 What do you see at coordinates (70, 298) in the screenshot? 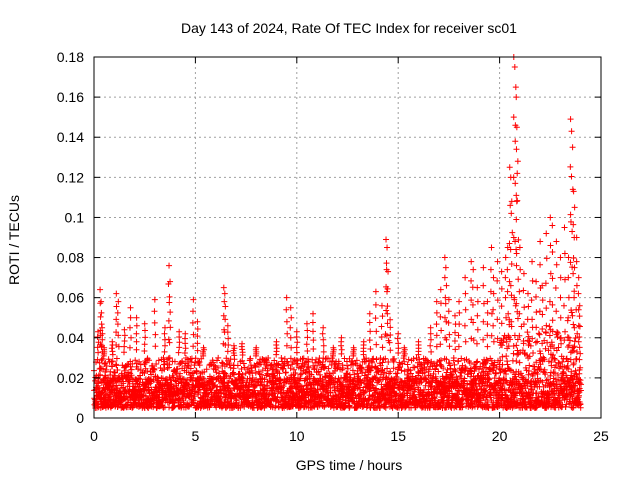
I see `y-tick-label: 0.06` at bounding box center [70, 298].